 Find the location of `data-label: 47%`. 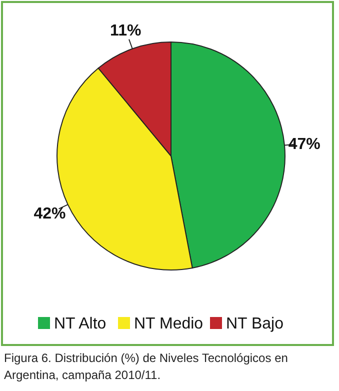

data-label: 47% is located at coordinates (304, 144).